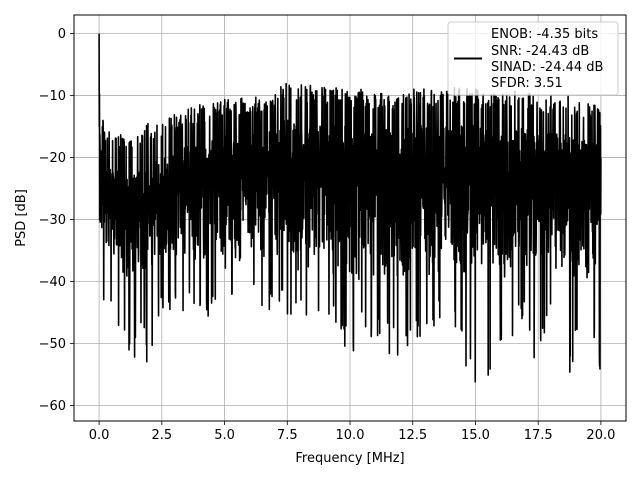  Describe the element at coordinates (99, 435) in the screenshot. I see `x-tick-label: 0.0` at that location.